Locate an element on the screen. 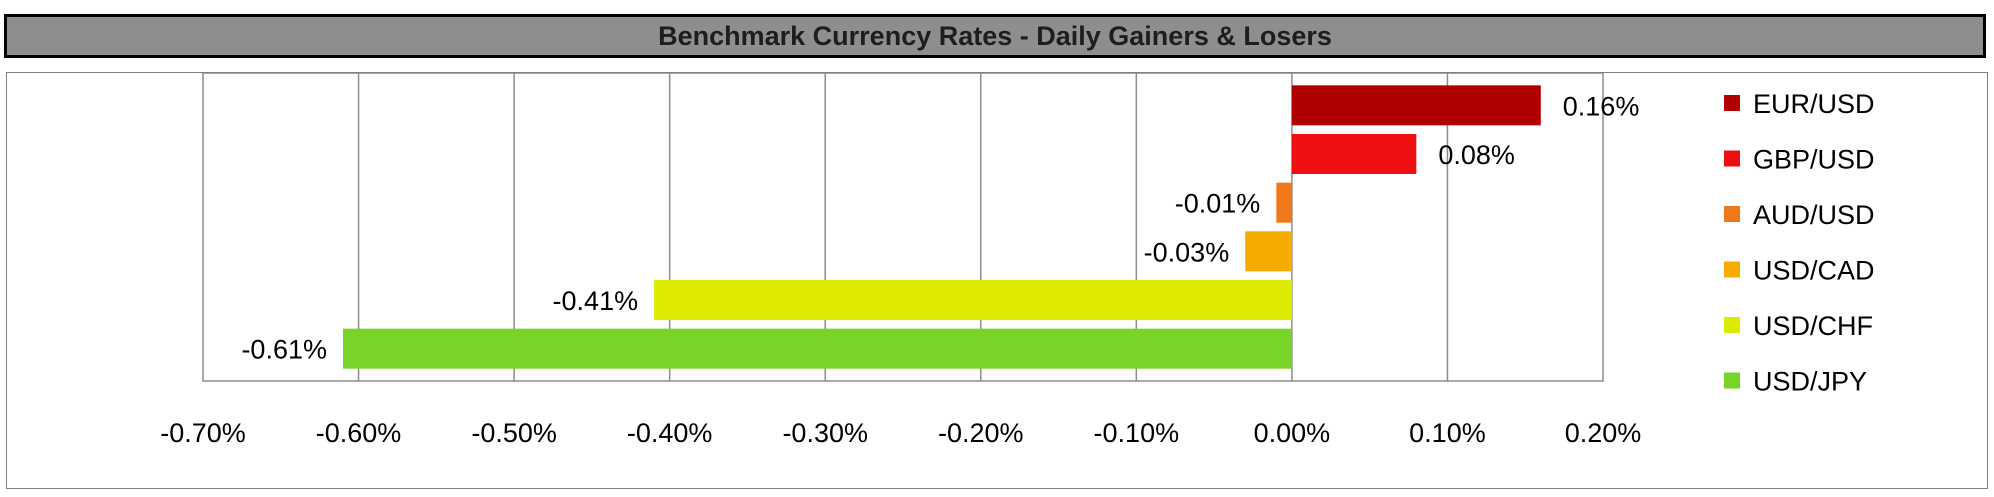 The width and height of the screenshot is (1994, 497). legend-label: GBP/USD is located at coordinates (1814, 160).